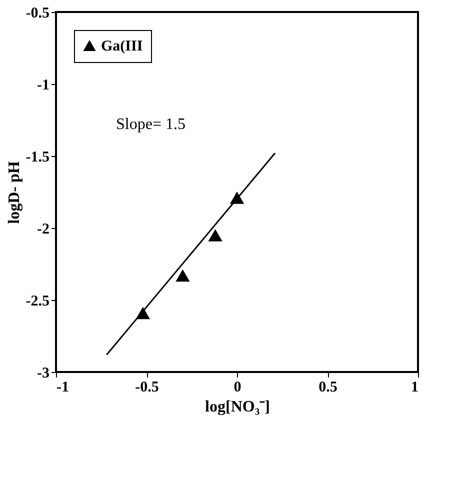 The image size is (465, 479). I want to click on x-axis-title: log[NO₃⁻], so click(237, 407).